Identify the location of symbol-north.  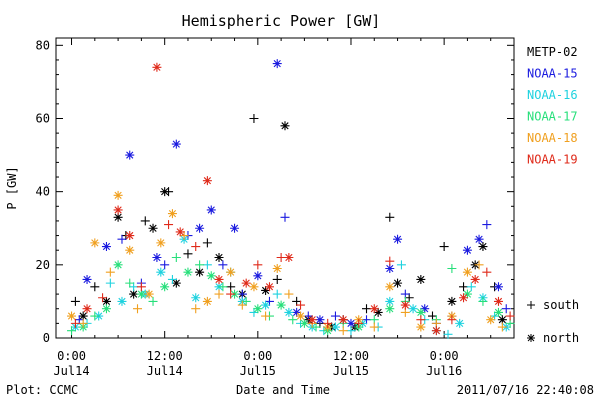
(531, 338).